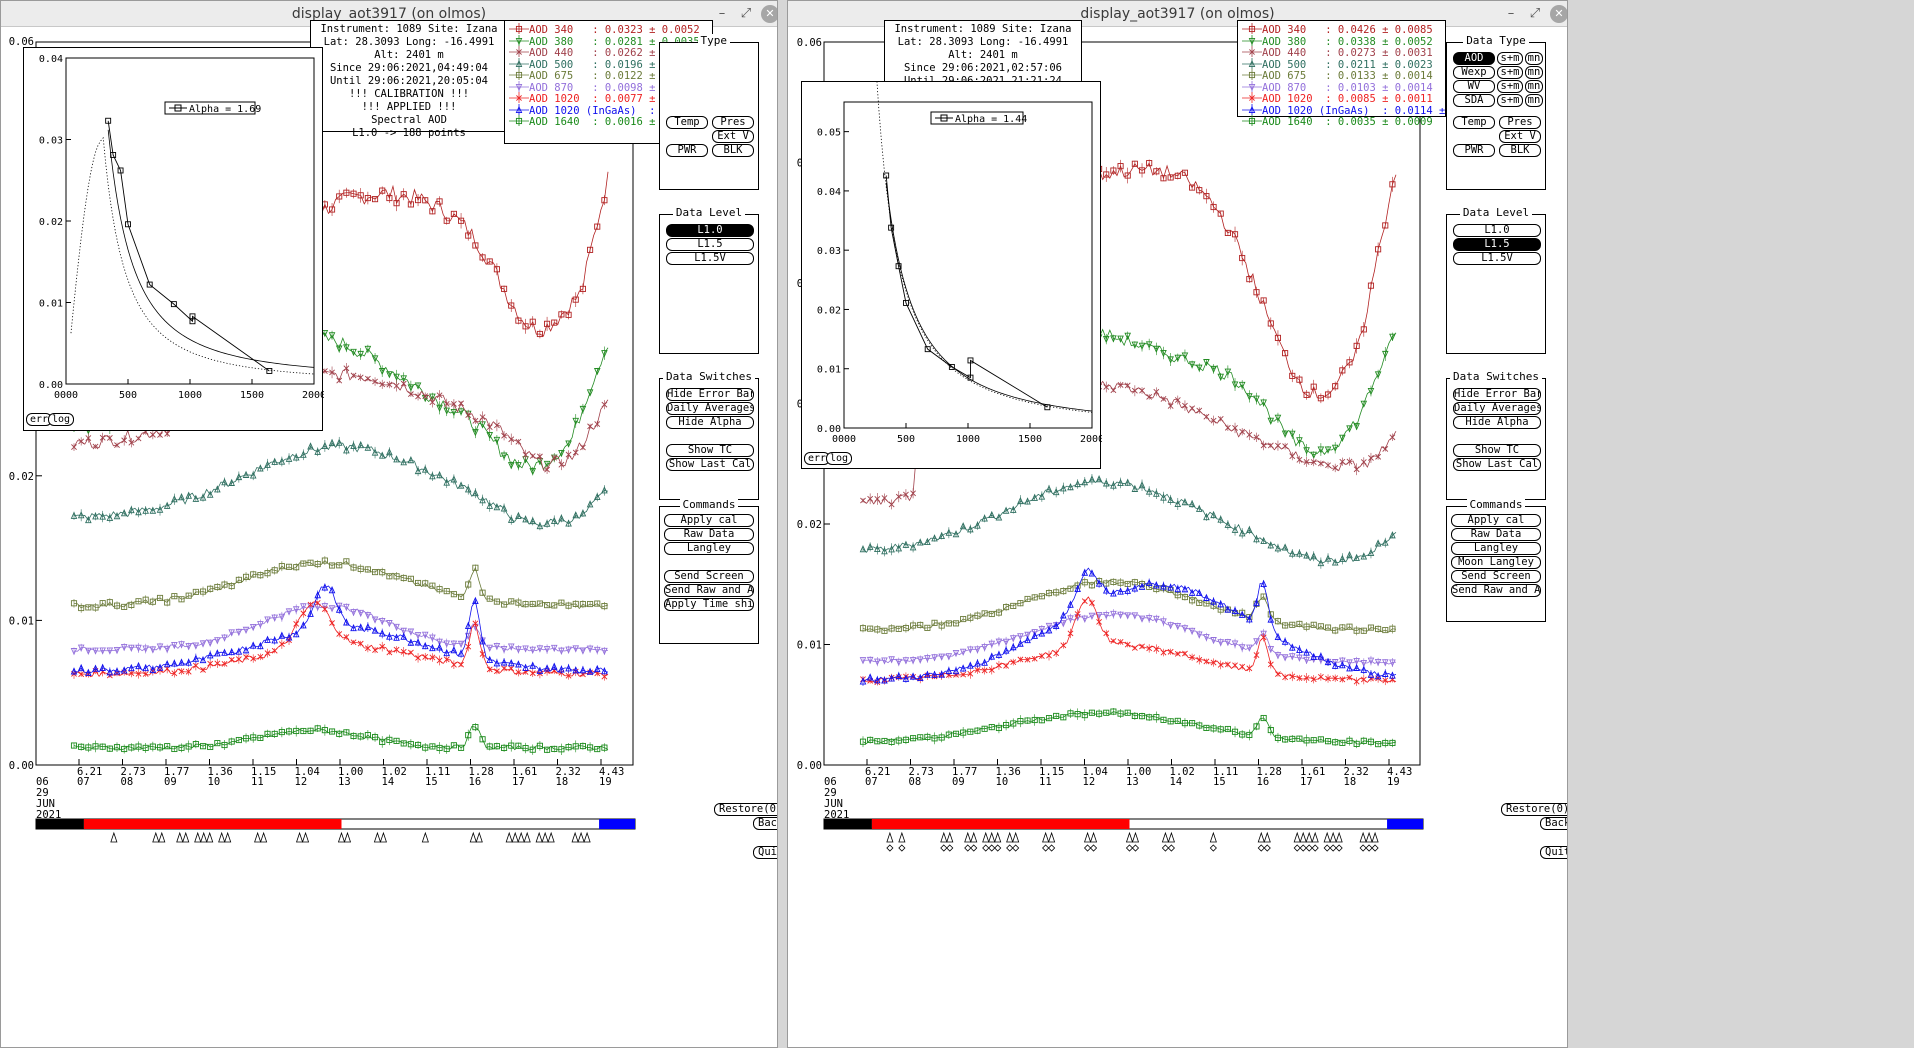 Image resolution: width=1914 pixels, height=1048 pixels. What do you see at coordinates (1496, 562) in the screenshot?
I see `moon-langley-button: Moon Langley` at bounding box center [1496, 562].